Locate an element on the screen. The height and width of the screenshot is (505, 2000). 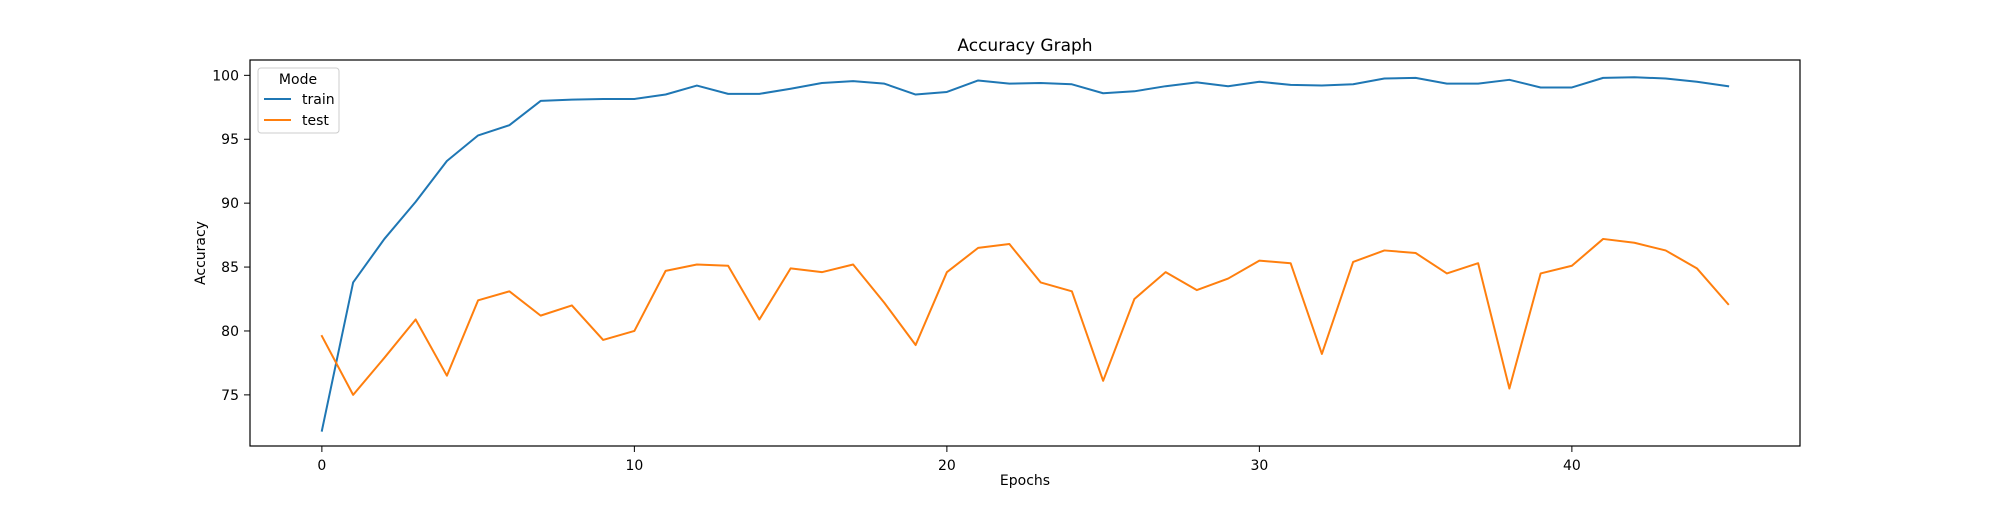
y-tick-label: 90 is located at coordinates (230, 204).